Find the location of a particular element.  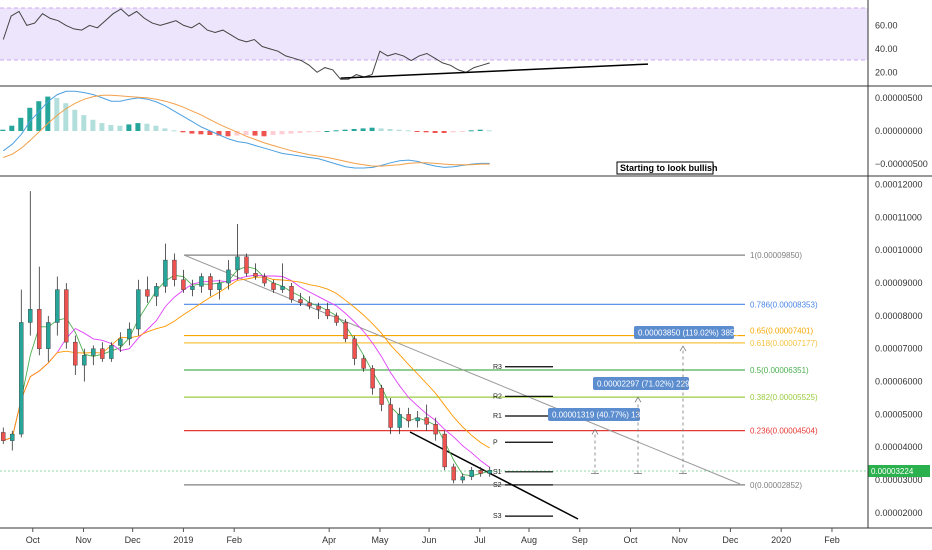

current-price-text: 0.00003224 is located at coordinates (892, 471).